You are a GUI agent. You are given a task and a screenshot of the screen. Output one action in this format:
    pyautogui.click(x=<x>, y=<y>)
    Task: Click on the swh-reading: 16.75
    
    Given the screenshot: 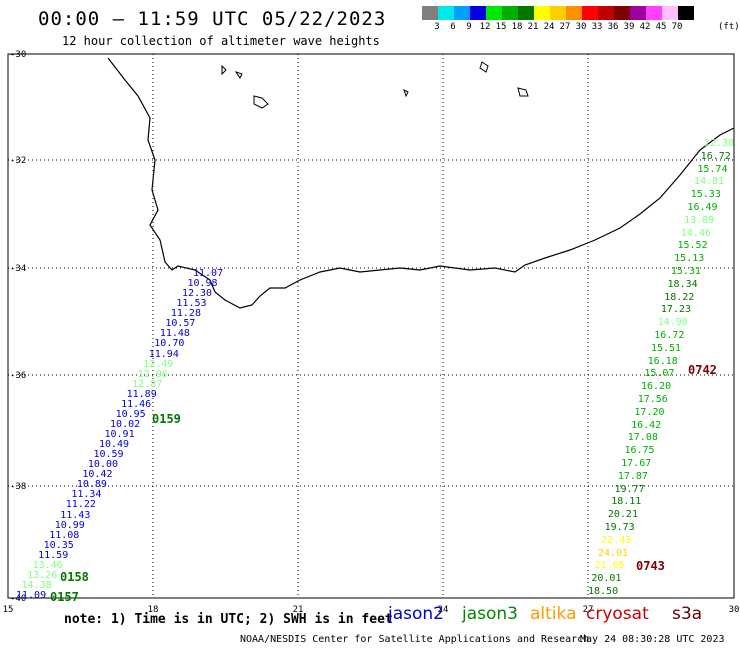 What is the action you would take?
    pyautogui.click(x=639, y=451)
    